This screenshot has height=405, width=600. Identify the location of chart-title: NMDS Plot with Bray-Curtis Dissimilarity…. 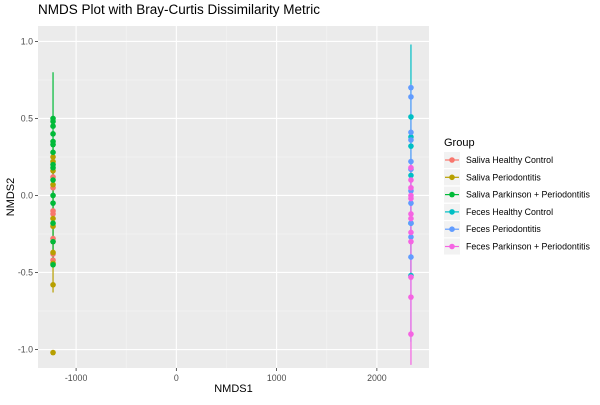
(179, 9).